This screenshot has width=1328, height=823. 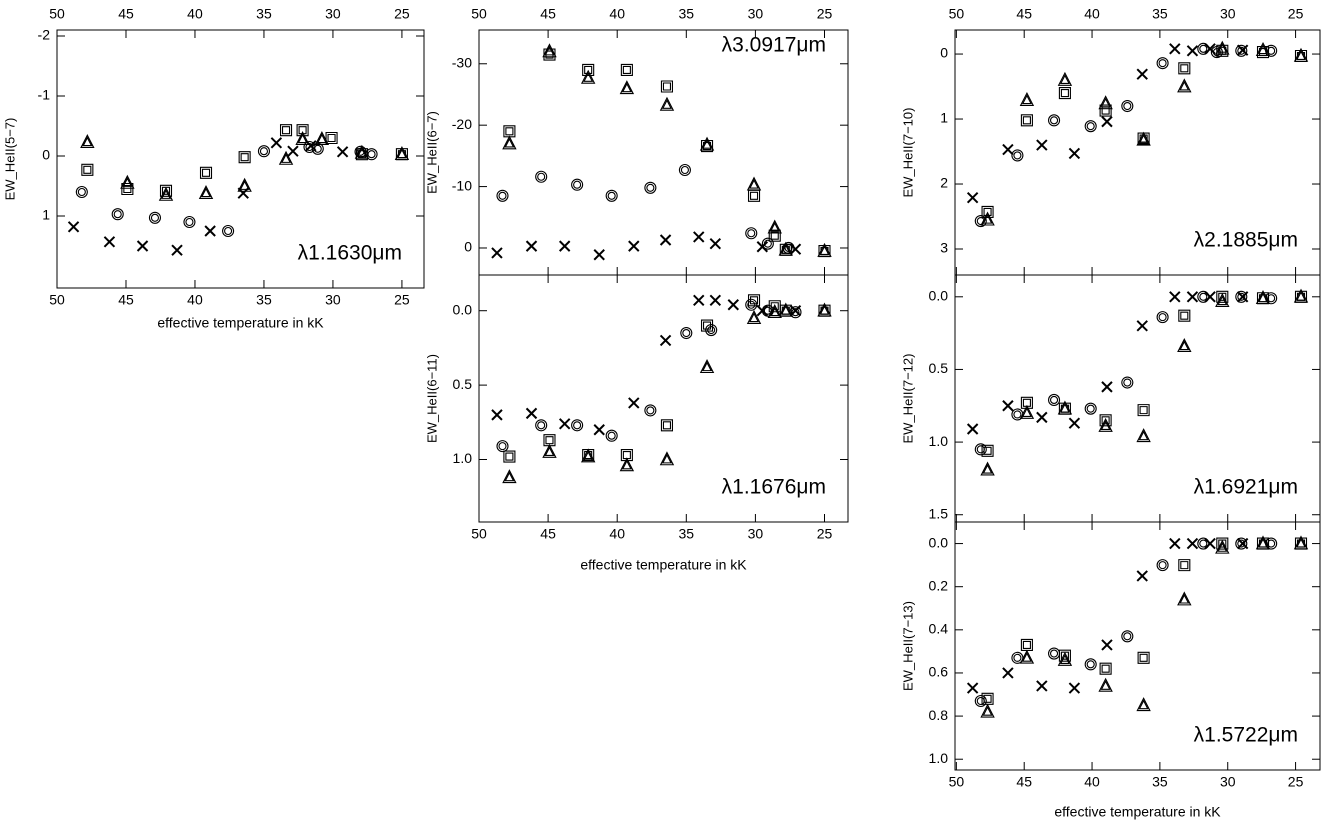 What do you see at coordinates (1137, 812) in the screenshot?
I see `x-axis-label: effective temperature in kK` at bounding box center [1137, 812].